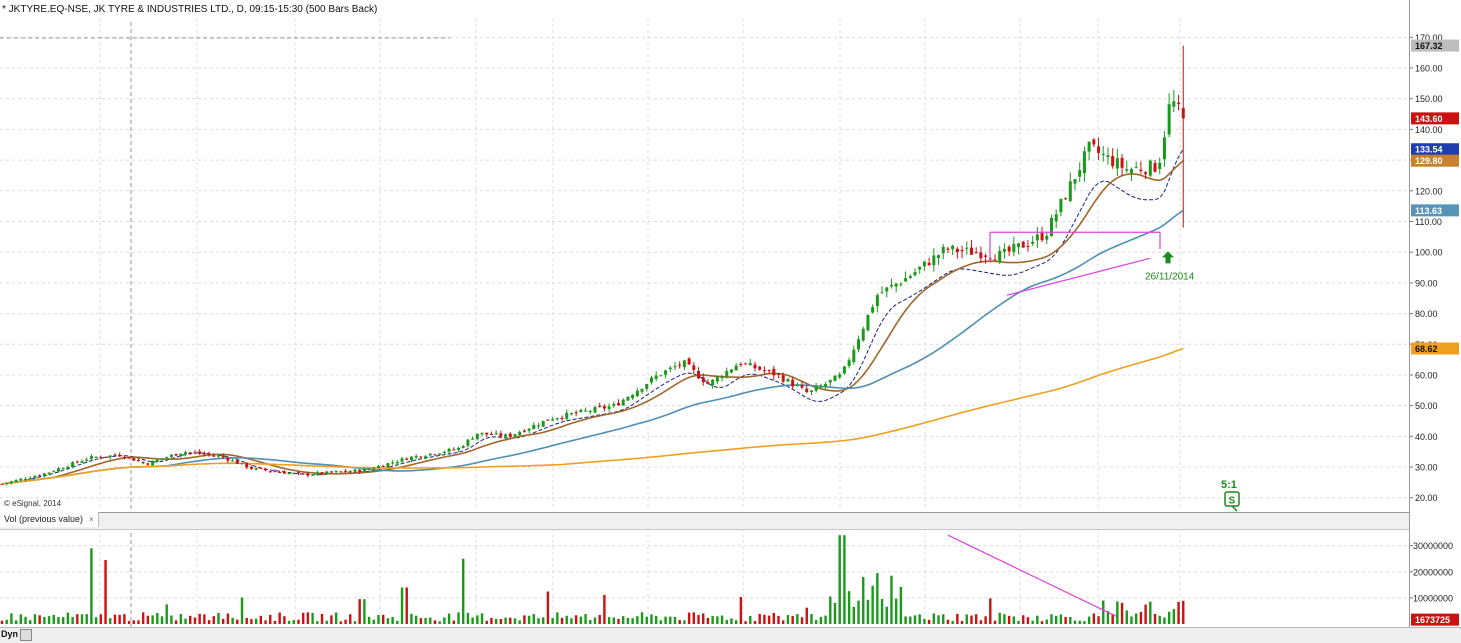  I want to click on dyn-toggle-button, so click(26, 635).